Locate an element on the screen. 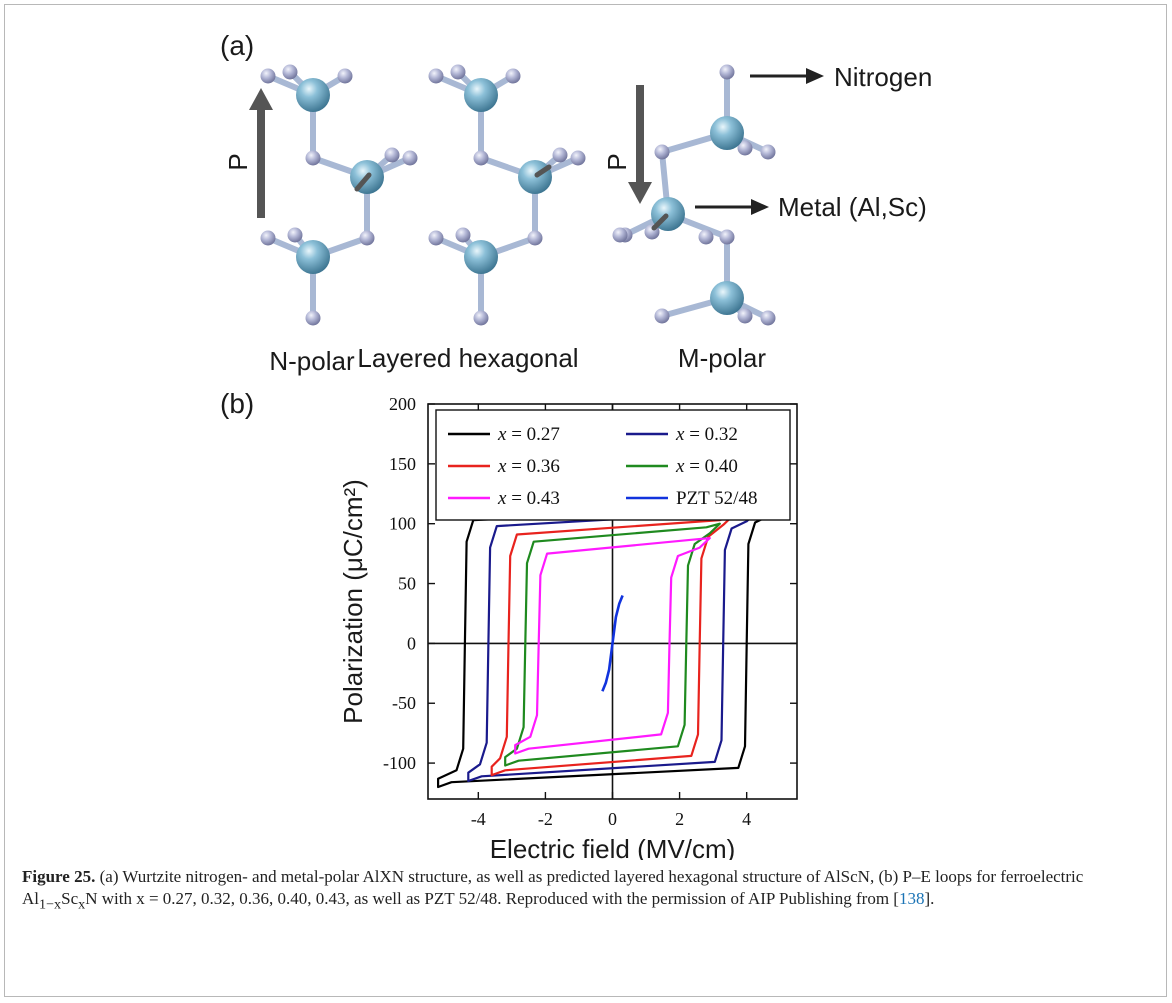 This screenshot has height=1003, width=1172. legend-entry: x = 0.43 is located at coordinates (528, 498).